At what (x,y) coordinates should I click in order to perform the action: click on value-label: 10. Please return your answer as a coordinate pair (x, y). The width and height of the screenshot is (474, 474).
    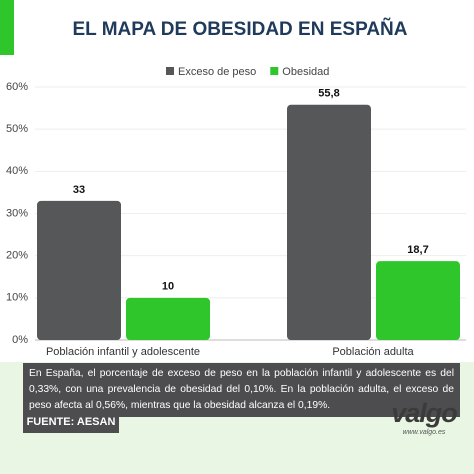
    Looking at the image, I should click on (168, 287).